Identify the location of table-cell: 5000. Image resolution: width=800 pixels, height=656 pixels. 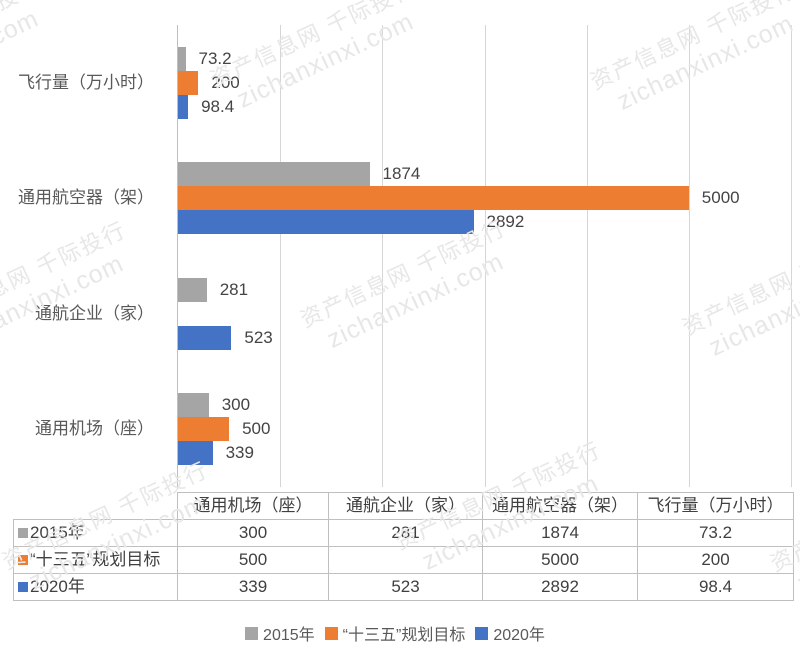
(560, 560).